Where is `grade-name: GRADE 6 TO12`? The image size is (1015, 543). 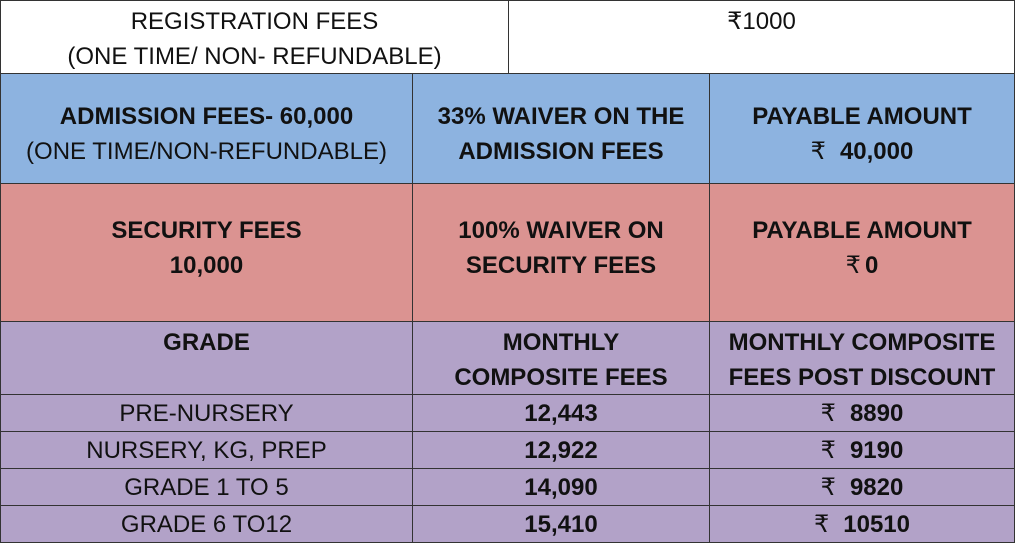
grade-name: GRADE 6 TO12 is located at coordinates (206, 524).